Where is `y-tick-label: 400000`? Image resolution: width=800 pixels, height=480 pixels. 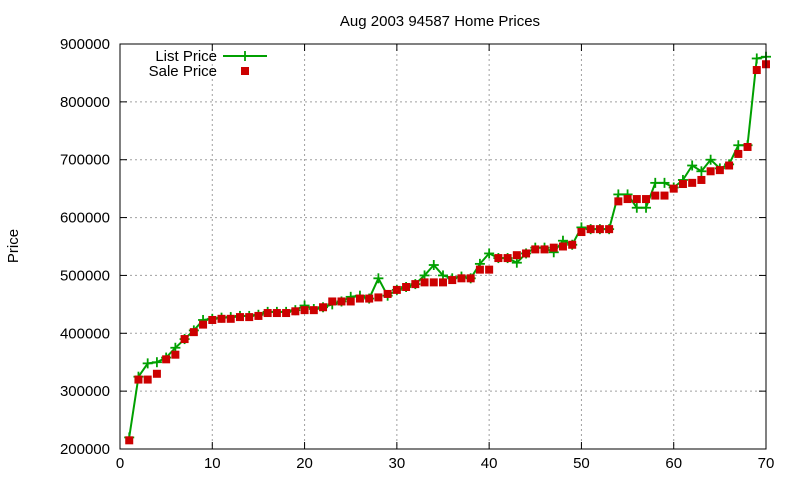 y-tick-label: 400000 is located at coordinates (85, 333).